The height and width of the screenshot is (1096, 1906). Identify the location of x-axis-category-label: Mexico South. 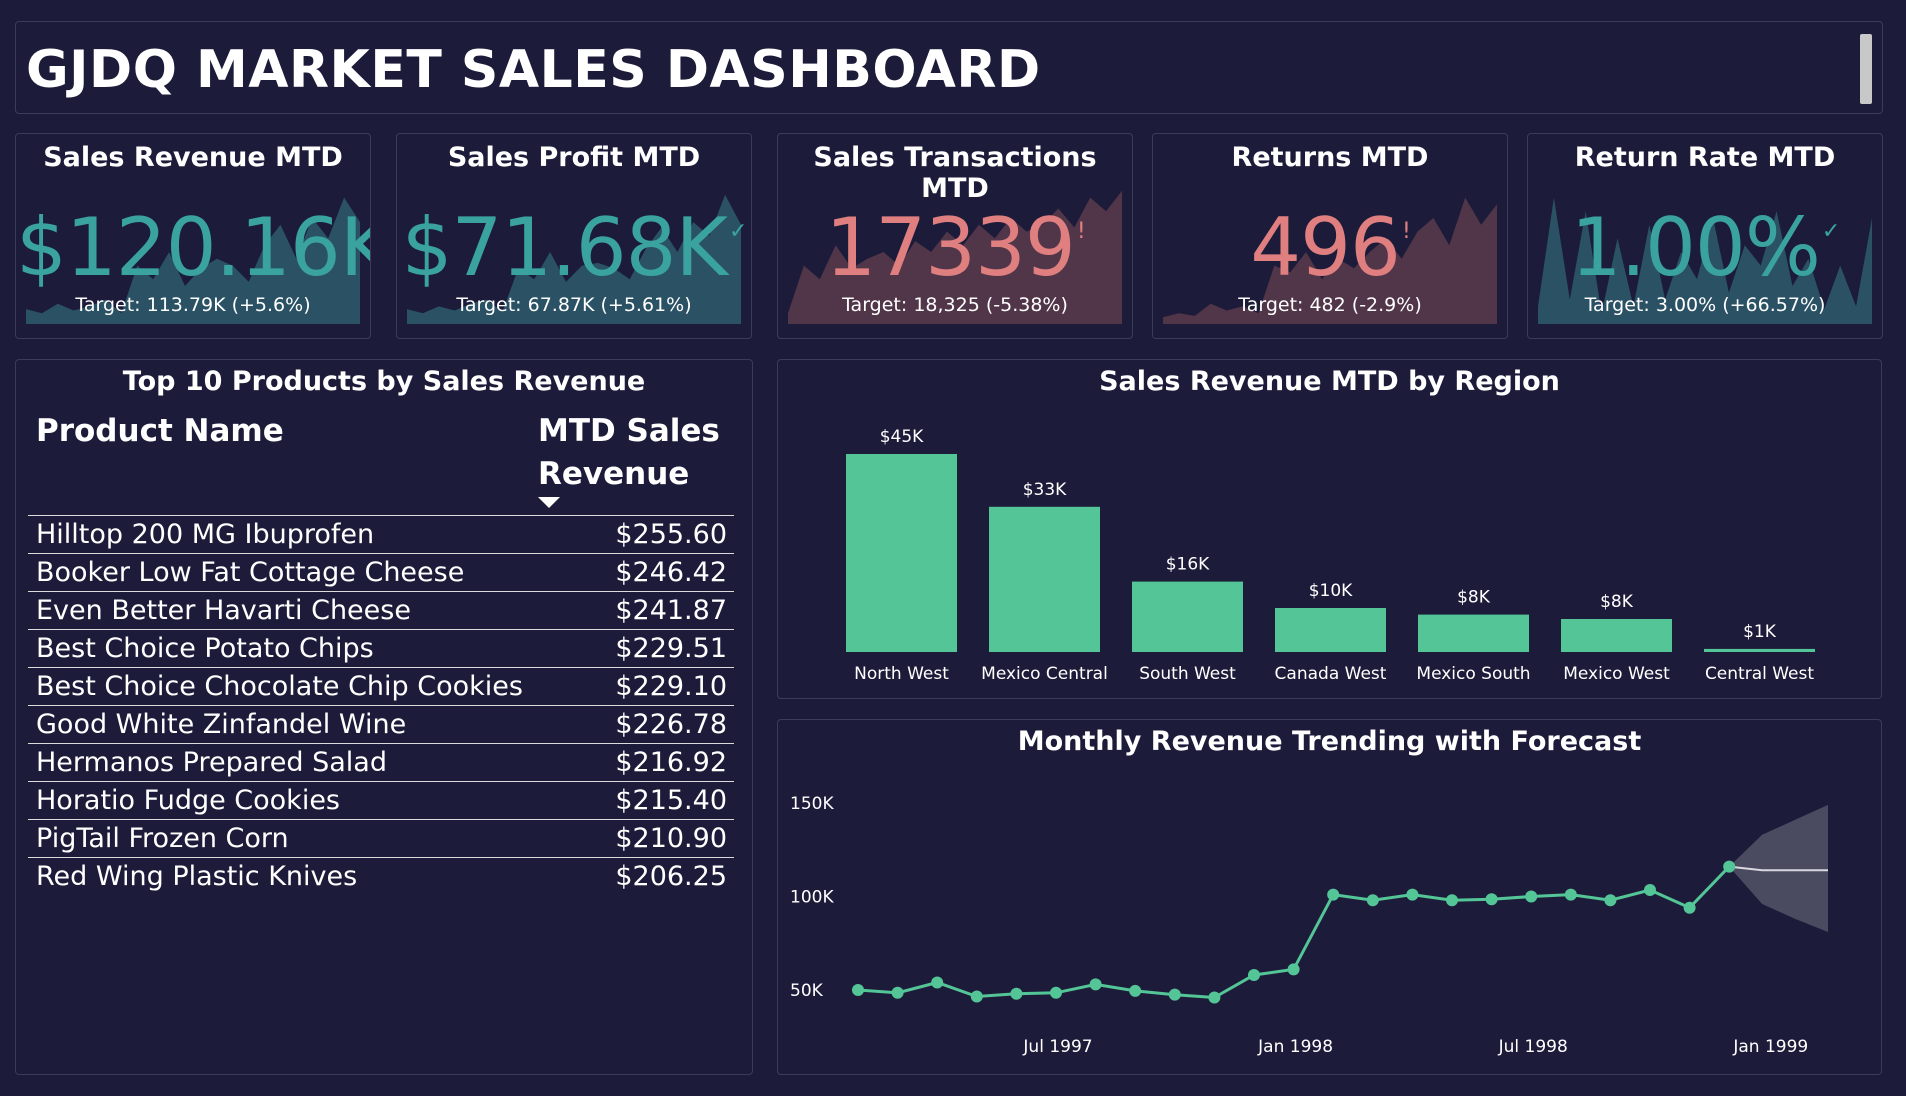
(1473, 674).